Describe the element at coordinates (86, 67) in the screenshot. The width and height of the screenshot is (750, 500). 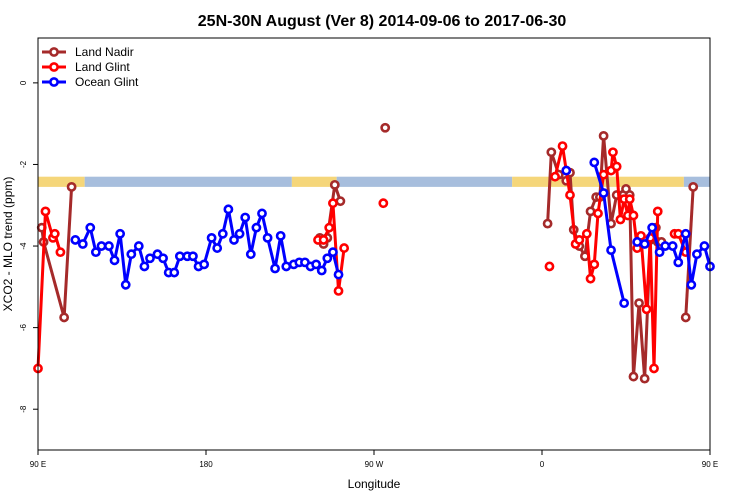
I see `legend-item-land-glint: Land Glint` at that location.